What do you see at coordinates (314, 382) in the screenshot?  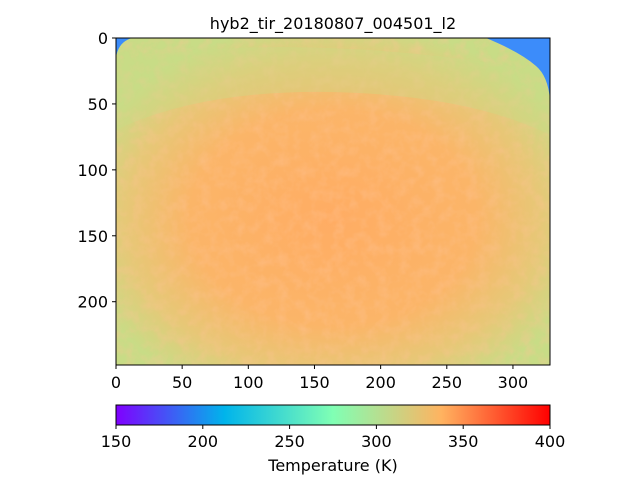 I see `x-tick-label: 150` at bounding box center [314, 382].